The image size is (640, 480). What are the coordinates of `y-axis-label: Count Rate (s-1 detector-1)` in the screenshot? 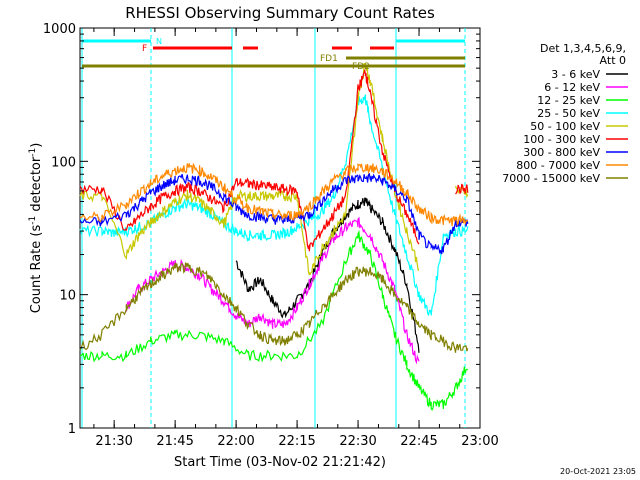 It's located at (36, 228).